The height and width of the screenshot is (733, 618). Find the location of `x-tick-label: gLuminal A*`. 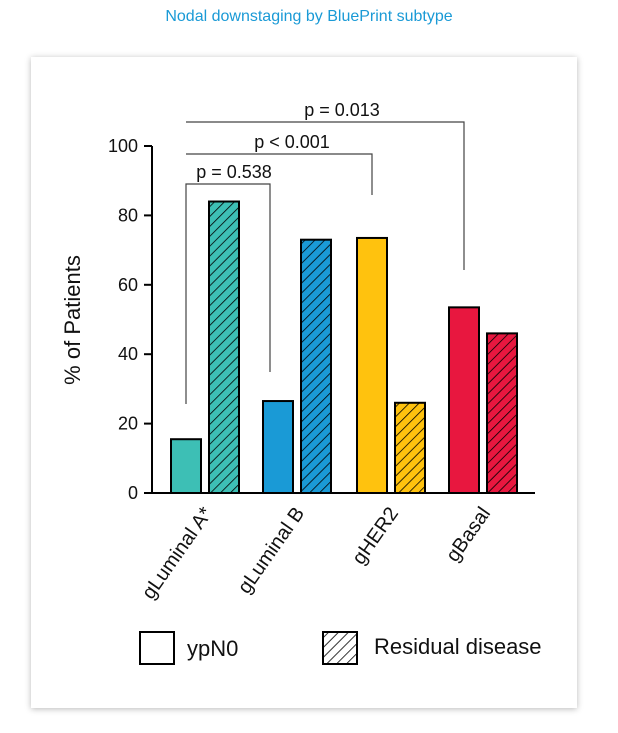

x-tick-label: gLuminal A* is located at coordinates (177, 553).